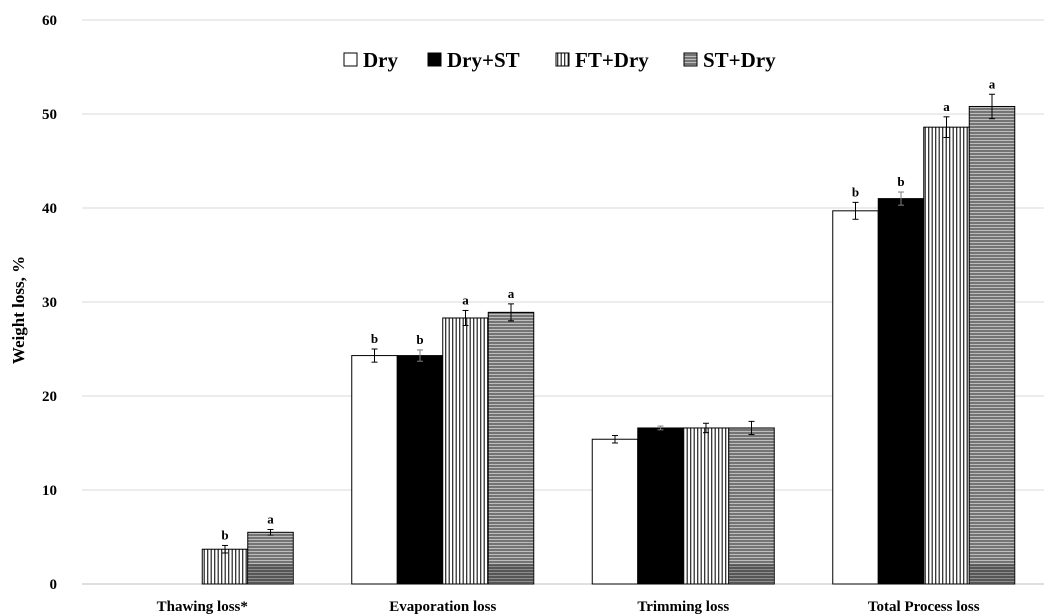 This screenshot has height=615, width=1056. Describe the element at coordinates (739, 60) in the screenshot. I see `legend-label: ST+Dry` at that location.